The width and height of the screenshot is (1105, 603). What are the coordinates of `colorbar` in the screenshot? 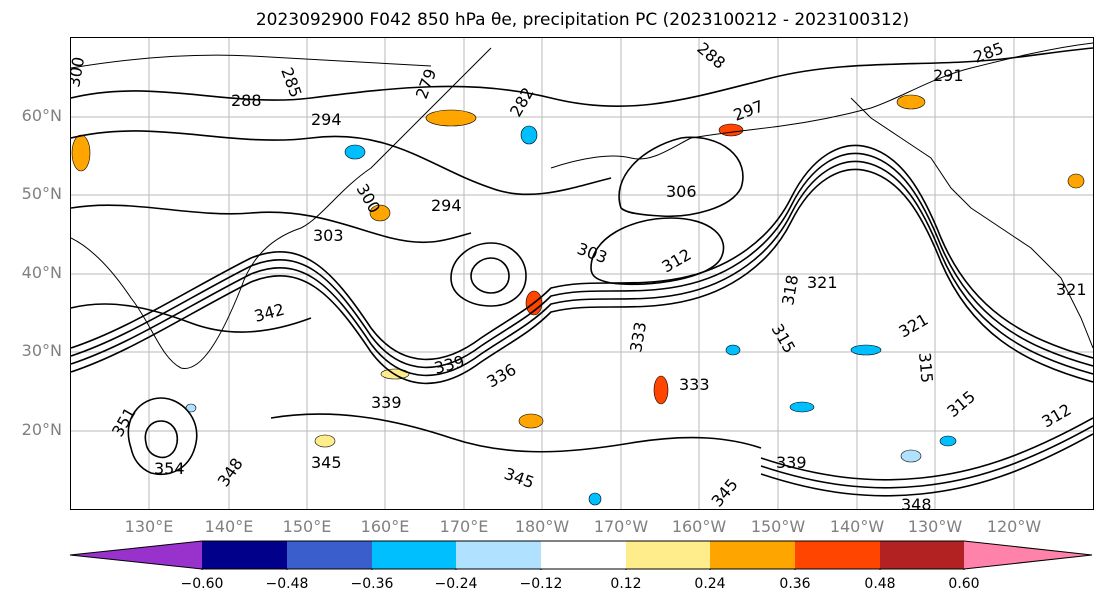 It's located at (581, 555).